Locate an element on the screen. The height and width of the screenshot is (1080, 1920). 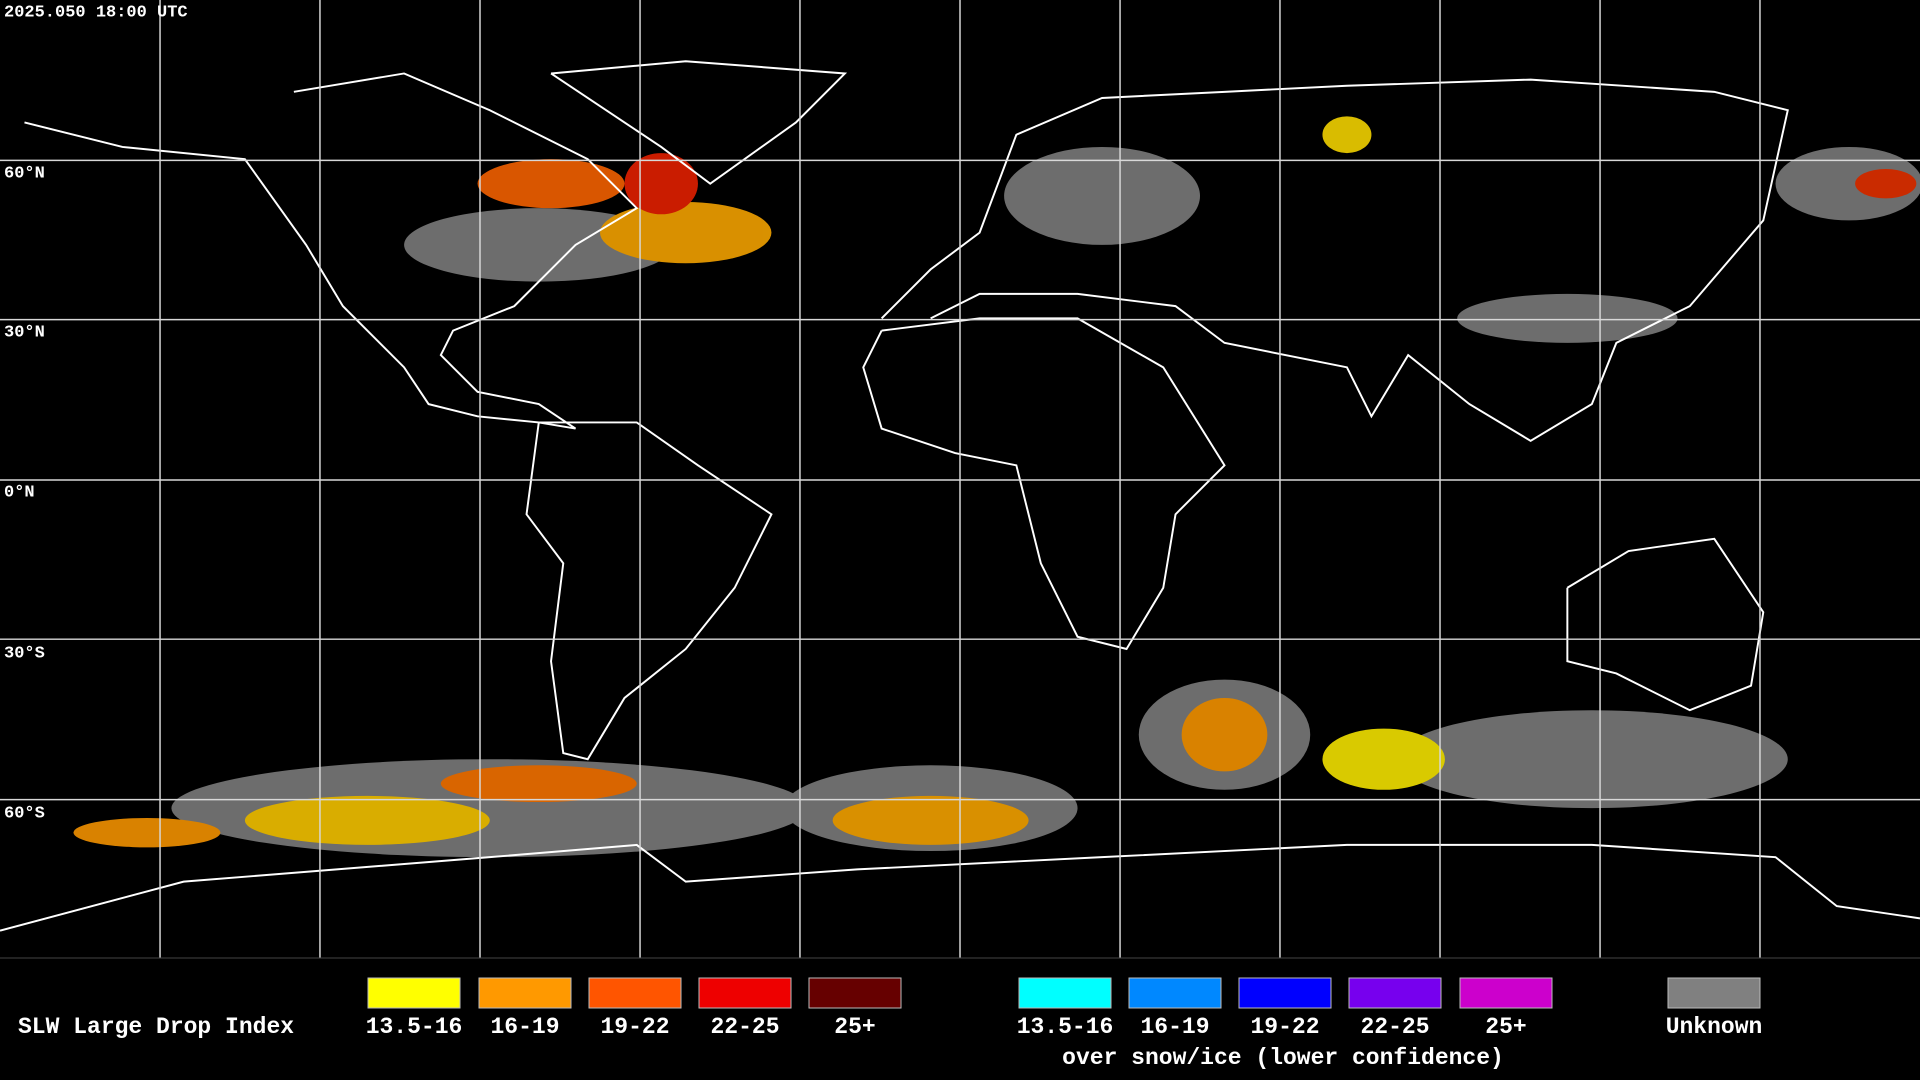
latitude-label: 60°N is located at coordinates (24, 173).